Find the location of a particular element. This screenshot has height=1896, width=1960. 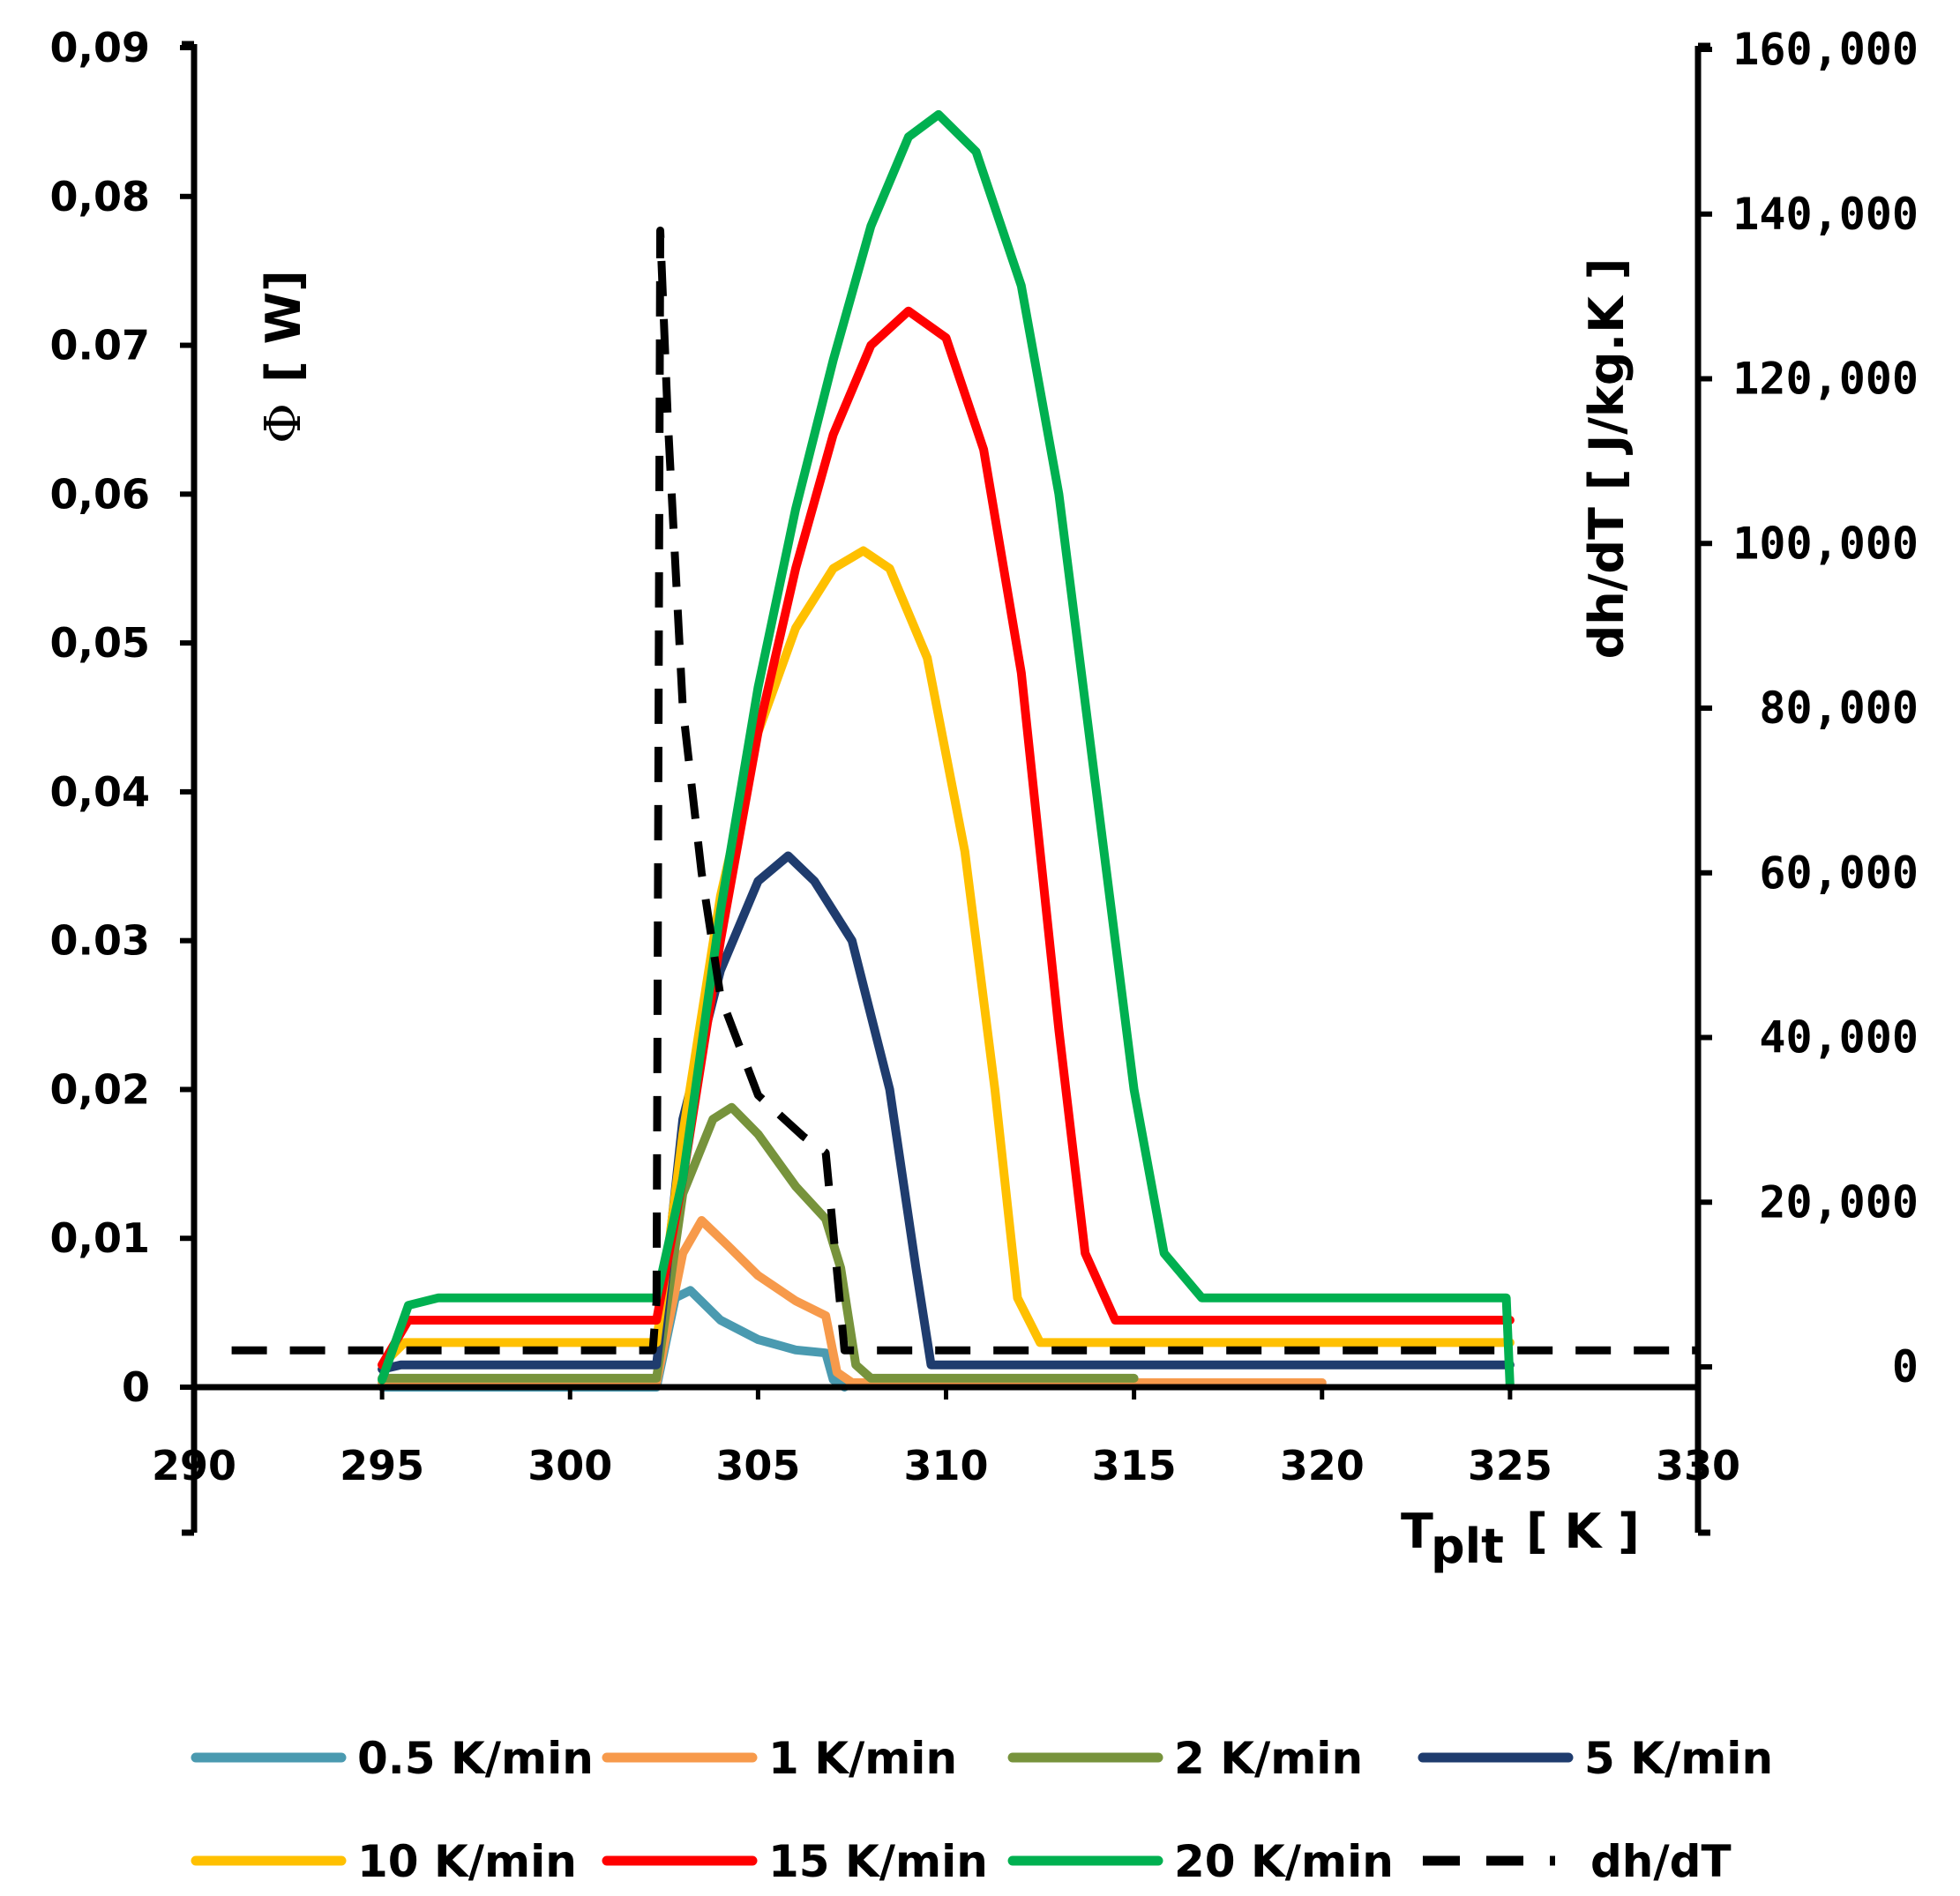

y-right-tick-label: 100,000 is located at coordinates (1825, 543).